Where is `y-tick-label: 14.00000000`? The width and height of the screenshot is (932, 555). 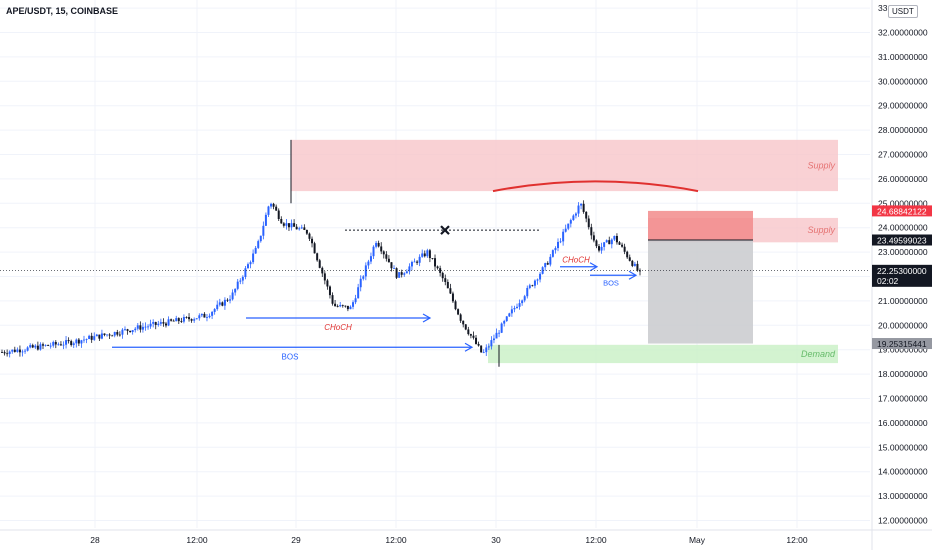 y-tick-label: 14.00000000 is located at coordinates (903, 472).